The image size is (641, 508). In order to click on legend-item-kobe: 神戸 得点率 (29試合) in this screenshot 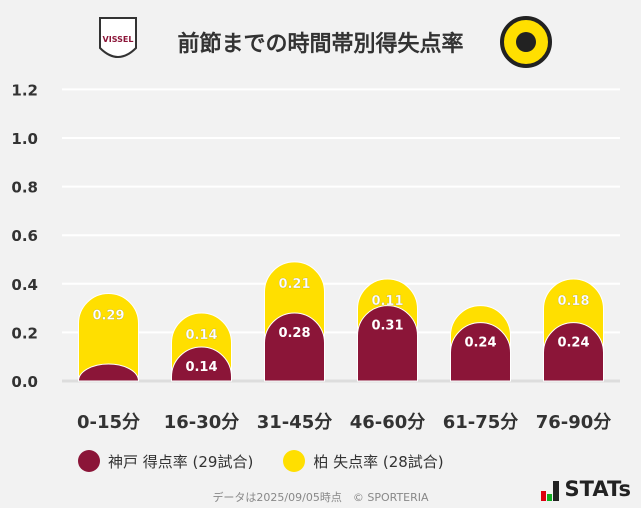, I will do `click(165, 461)`.